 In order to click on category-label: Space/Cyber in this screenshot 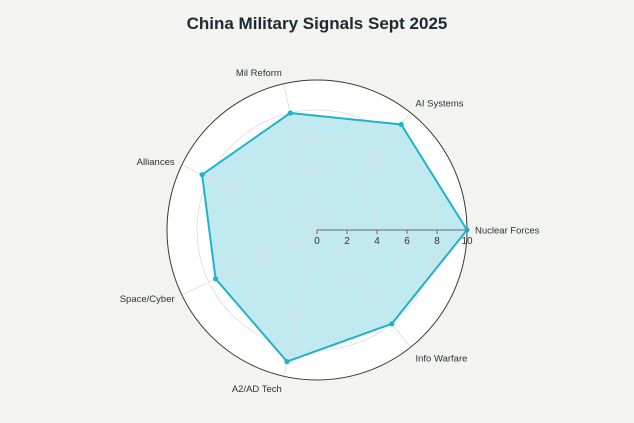, I will do `click(147, 299)`.